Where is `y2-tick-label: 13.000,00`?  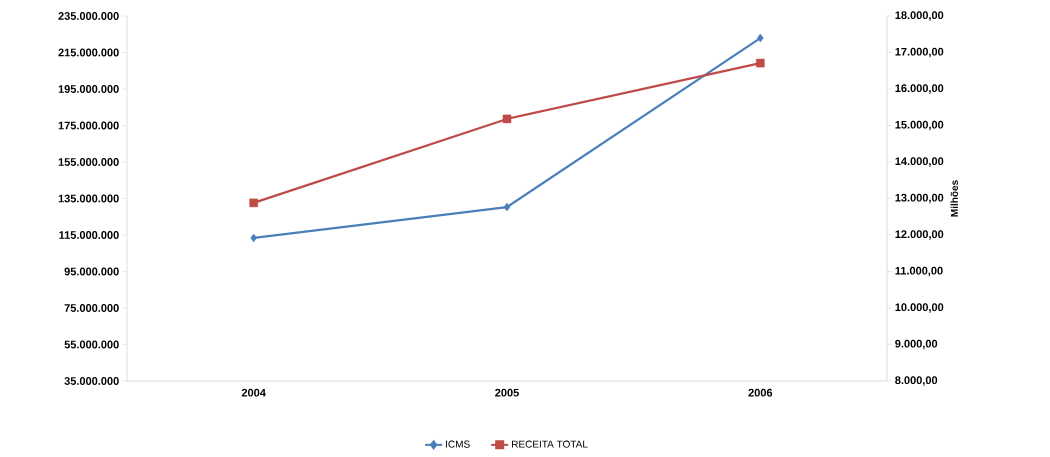 y2-tick-label: 13.000,00 is located at coordinates (919, 198).